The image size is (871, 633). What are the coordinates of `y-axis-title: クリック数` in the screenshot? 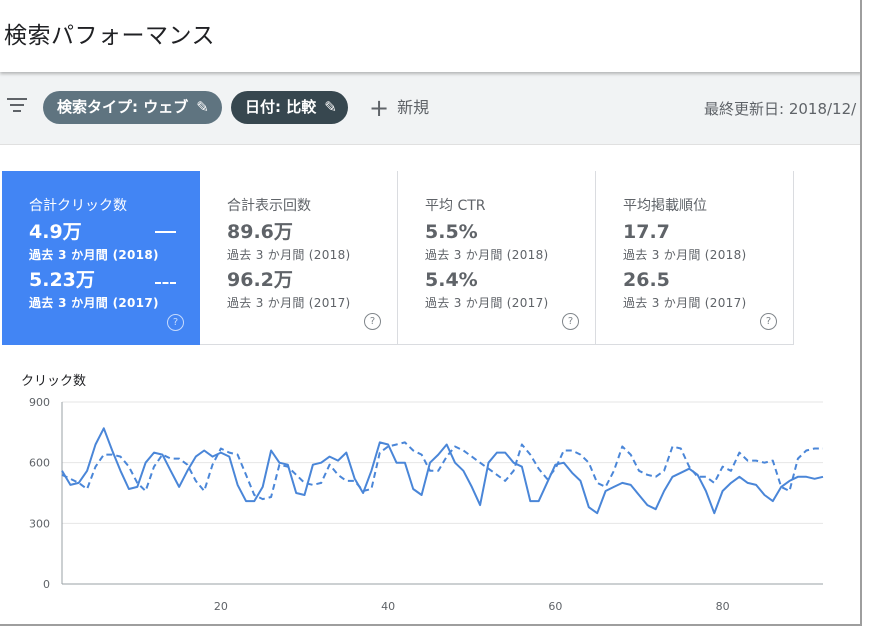 It's located at (53, 381).